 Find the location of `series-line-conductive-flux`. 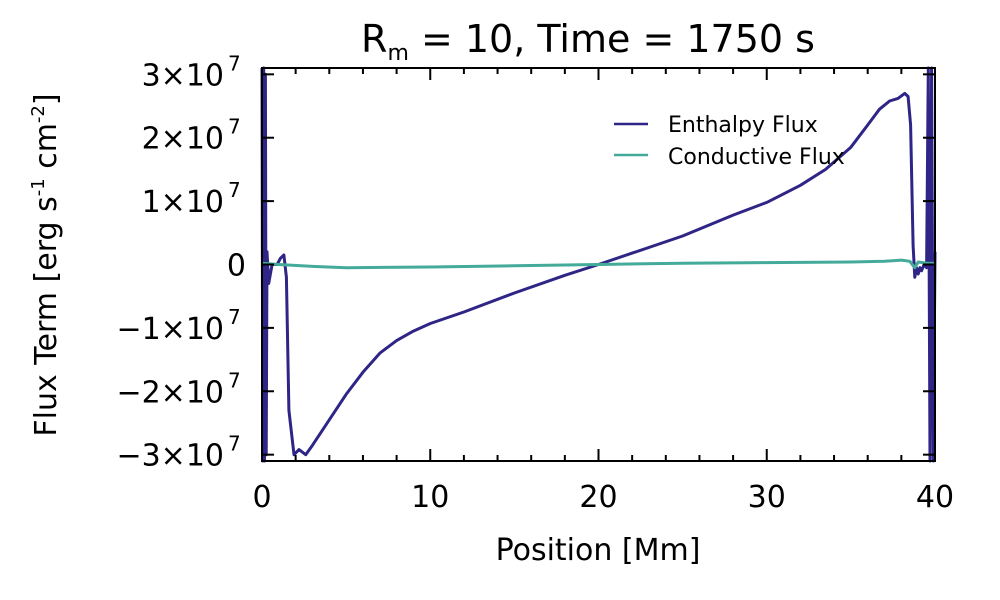

series-line-conductive-flux is located at coordinates (598, 264).